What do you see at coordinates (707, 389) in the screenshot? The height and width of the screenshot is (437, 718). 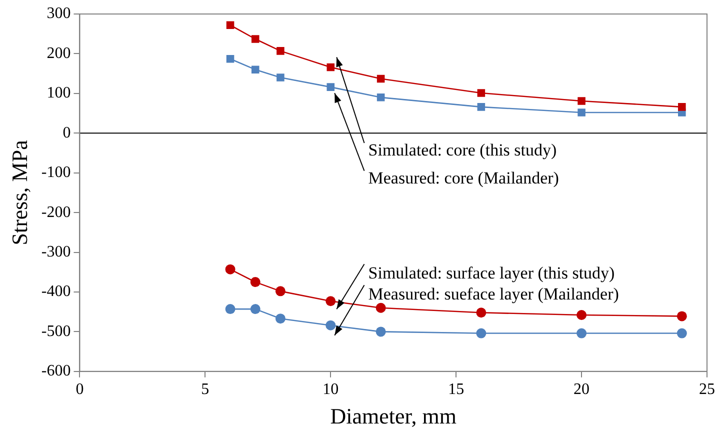 I see `x-tick-label: 25` at bounding box center [707, 389].